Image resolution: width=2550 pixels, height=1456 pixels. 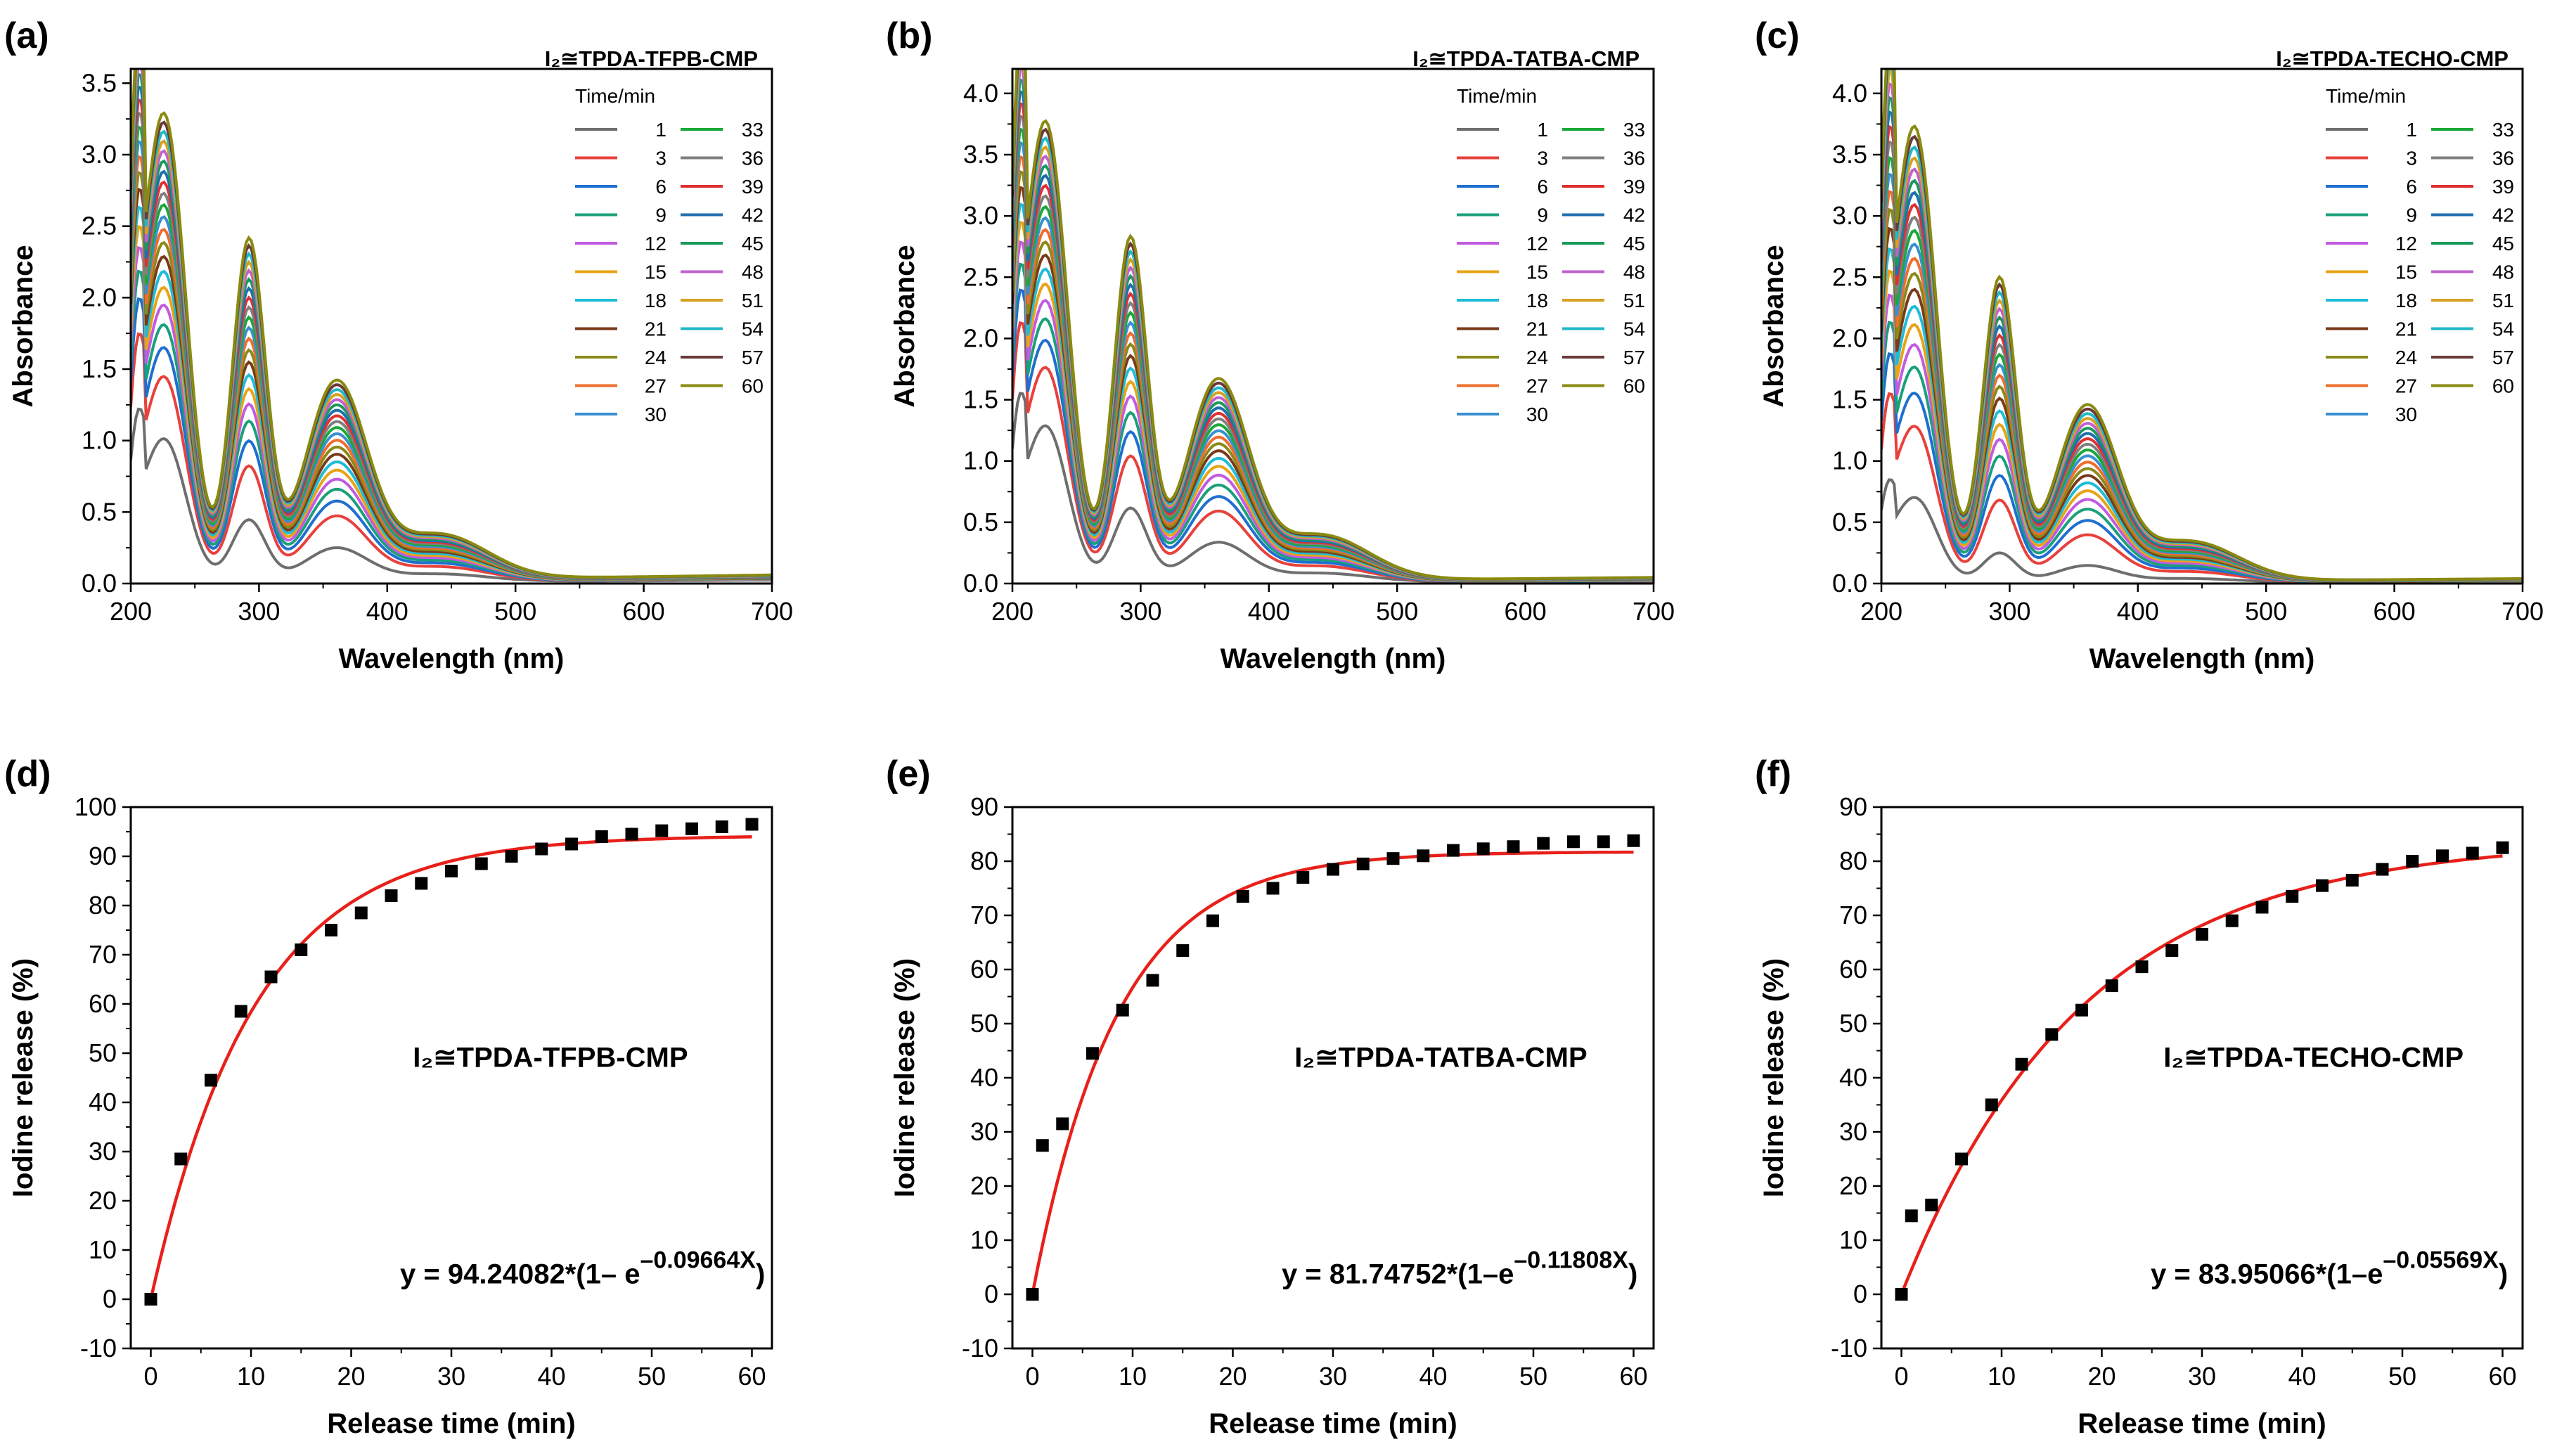 What do you see at coordinates (2503, 216) in the screenshot?
I see `legend-label: 42` at bounding box center [2503, 216].